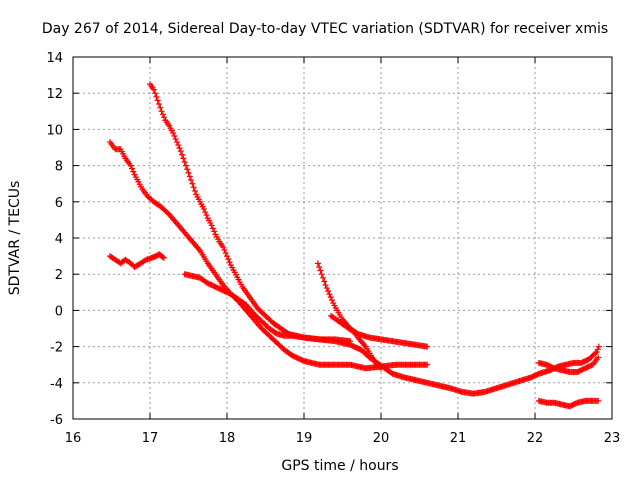 The image size is (640, 480). Describe the element at coordinates (54, 130) in the screenshot. I see `y-tick-label: 10` at that location.